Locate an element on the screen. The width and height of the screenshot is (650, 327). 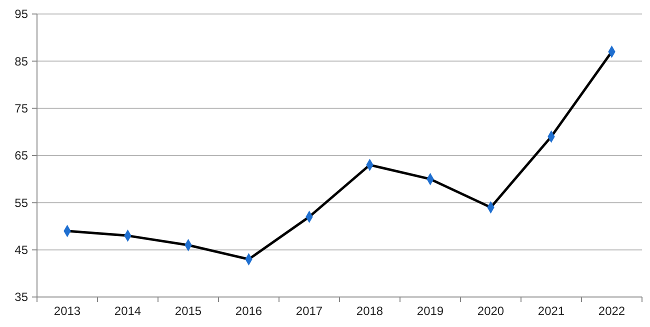
y-tick-label: 45 is located at coordinates (21, 250).